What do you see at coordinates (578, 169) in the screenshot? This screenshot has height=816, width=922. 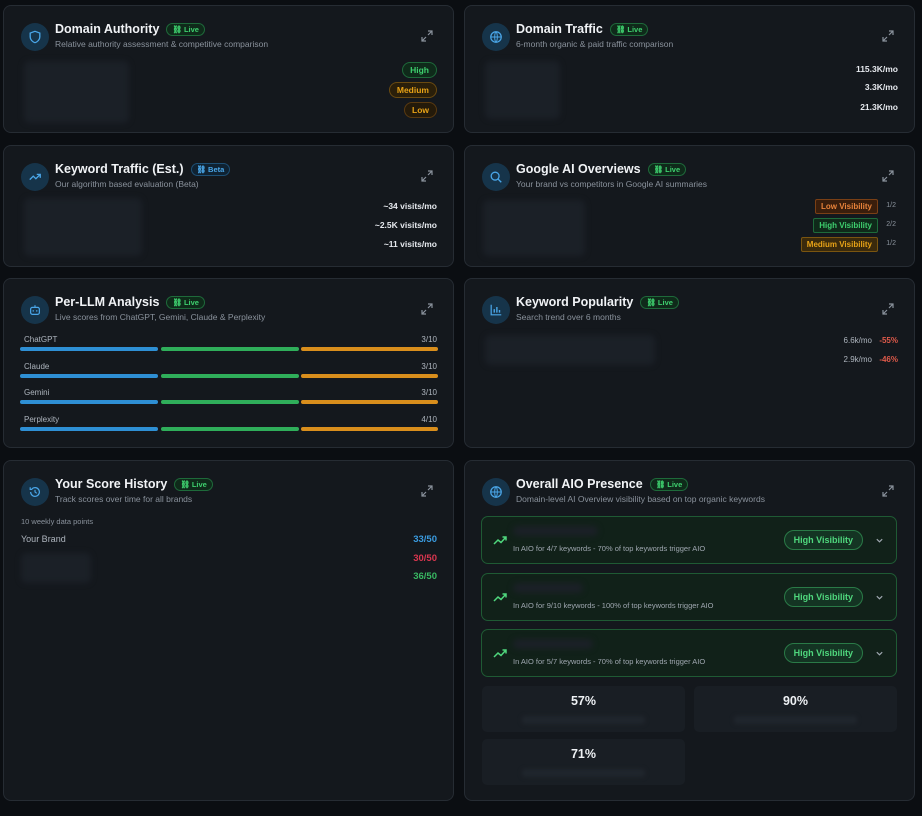 I see `card-title: Google AI Overviews` at bounding box center [578, 169].